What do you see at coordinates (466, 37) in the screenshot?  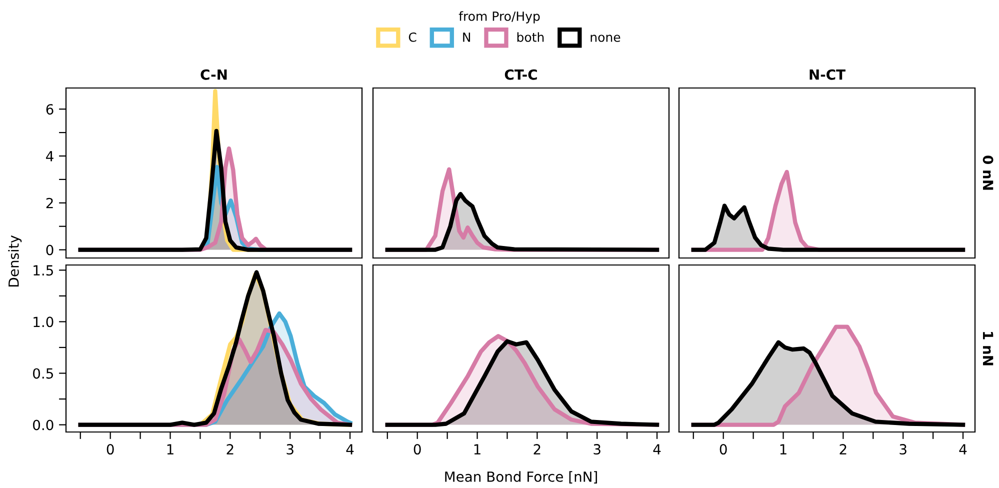 I see `legend-label: N` at bounding box center [466, 37].